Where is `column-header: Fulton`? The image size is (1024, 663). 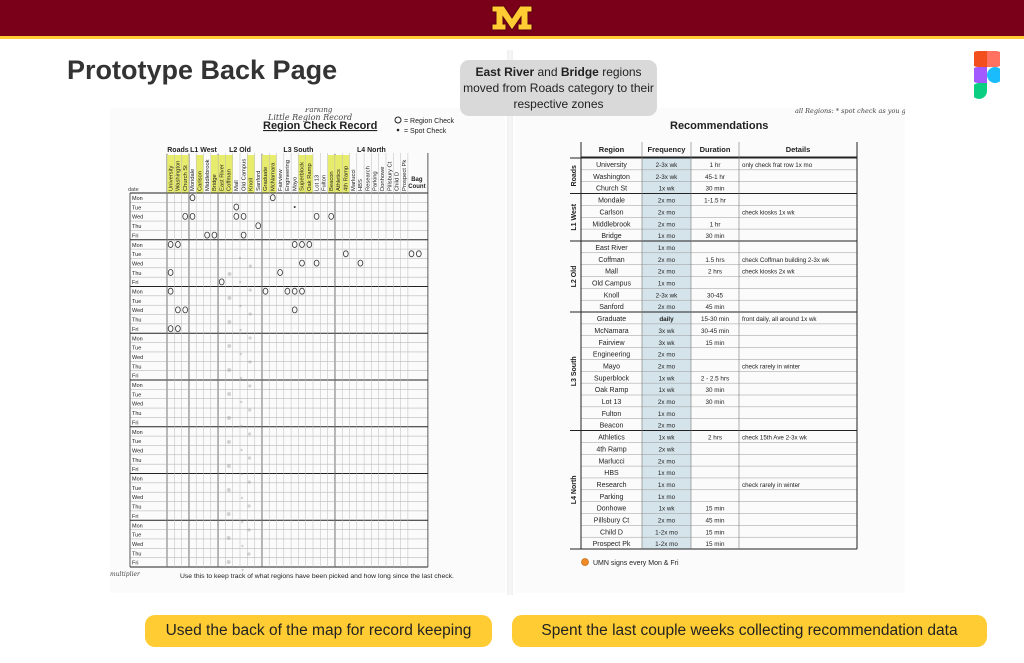 column-header: Fulton is located at coordinates (325, 183).